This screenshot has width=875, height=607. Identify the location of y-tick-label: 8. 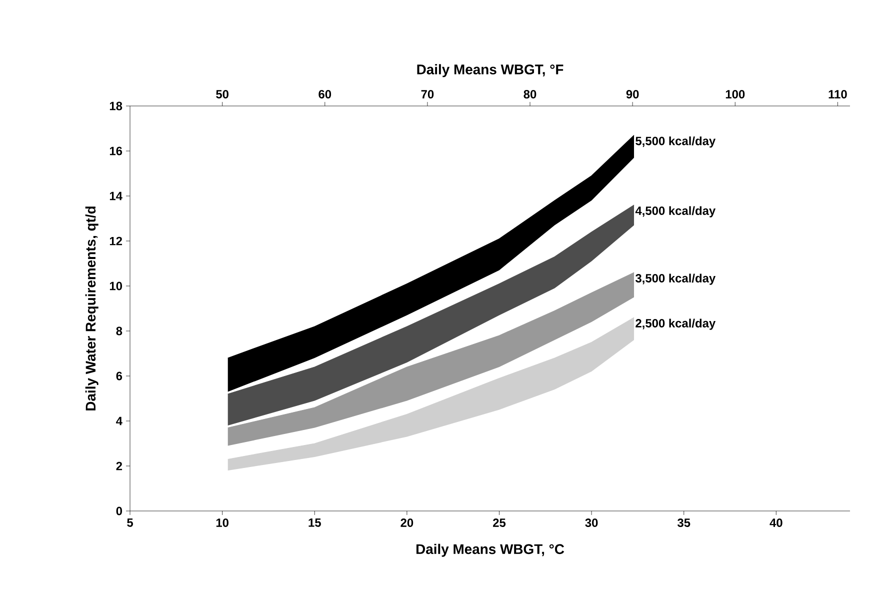
(119, 331).